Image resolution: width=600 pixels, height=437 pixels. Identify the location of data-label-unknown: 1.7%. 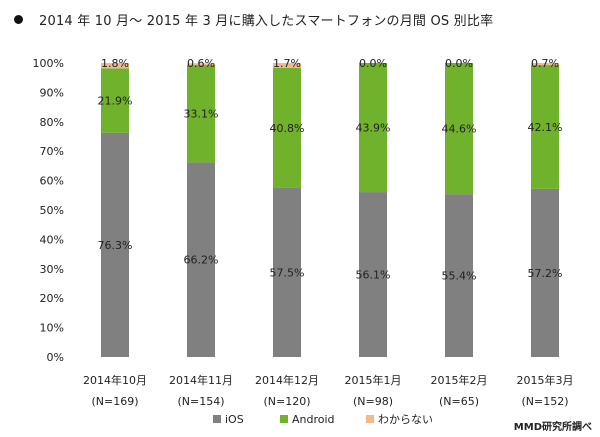
(287, 63).